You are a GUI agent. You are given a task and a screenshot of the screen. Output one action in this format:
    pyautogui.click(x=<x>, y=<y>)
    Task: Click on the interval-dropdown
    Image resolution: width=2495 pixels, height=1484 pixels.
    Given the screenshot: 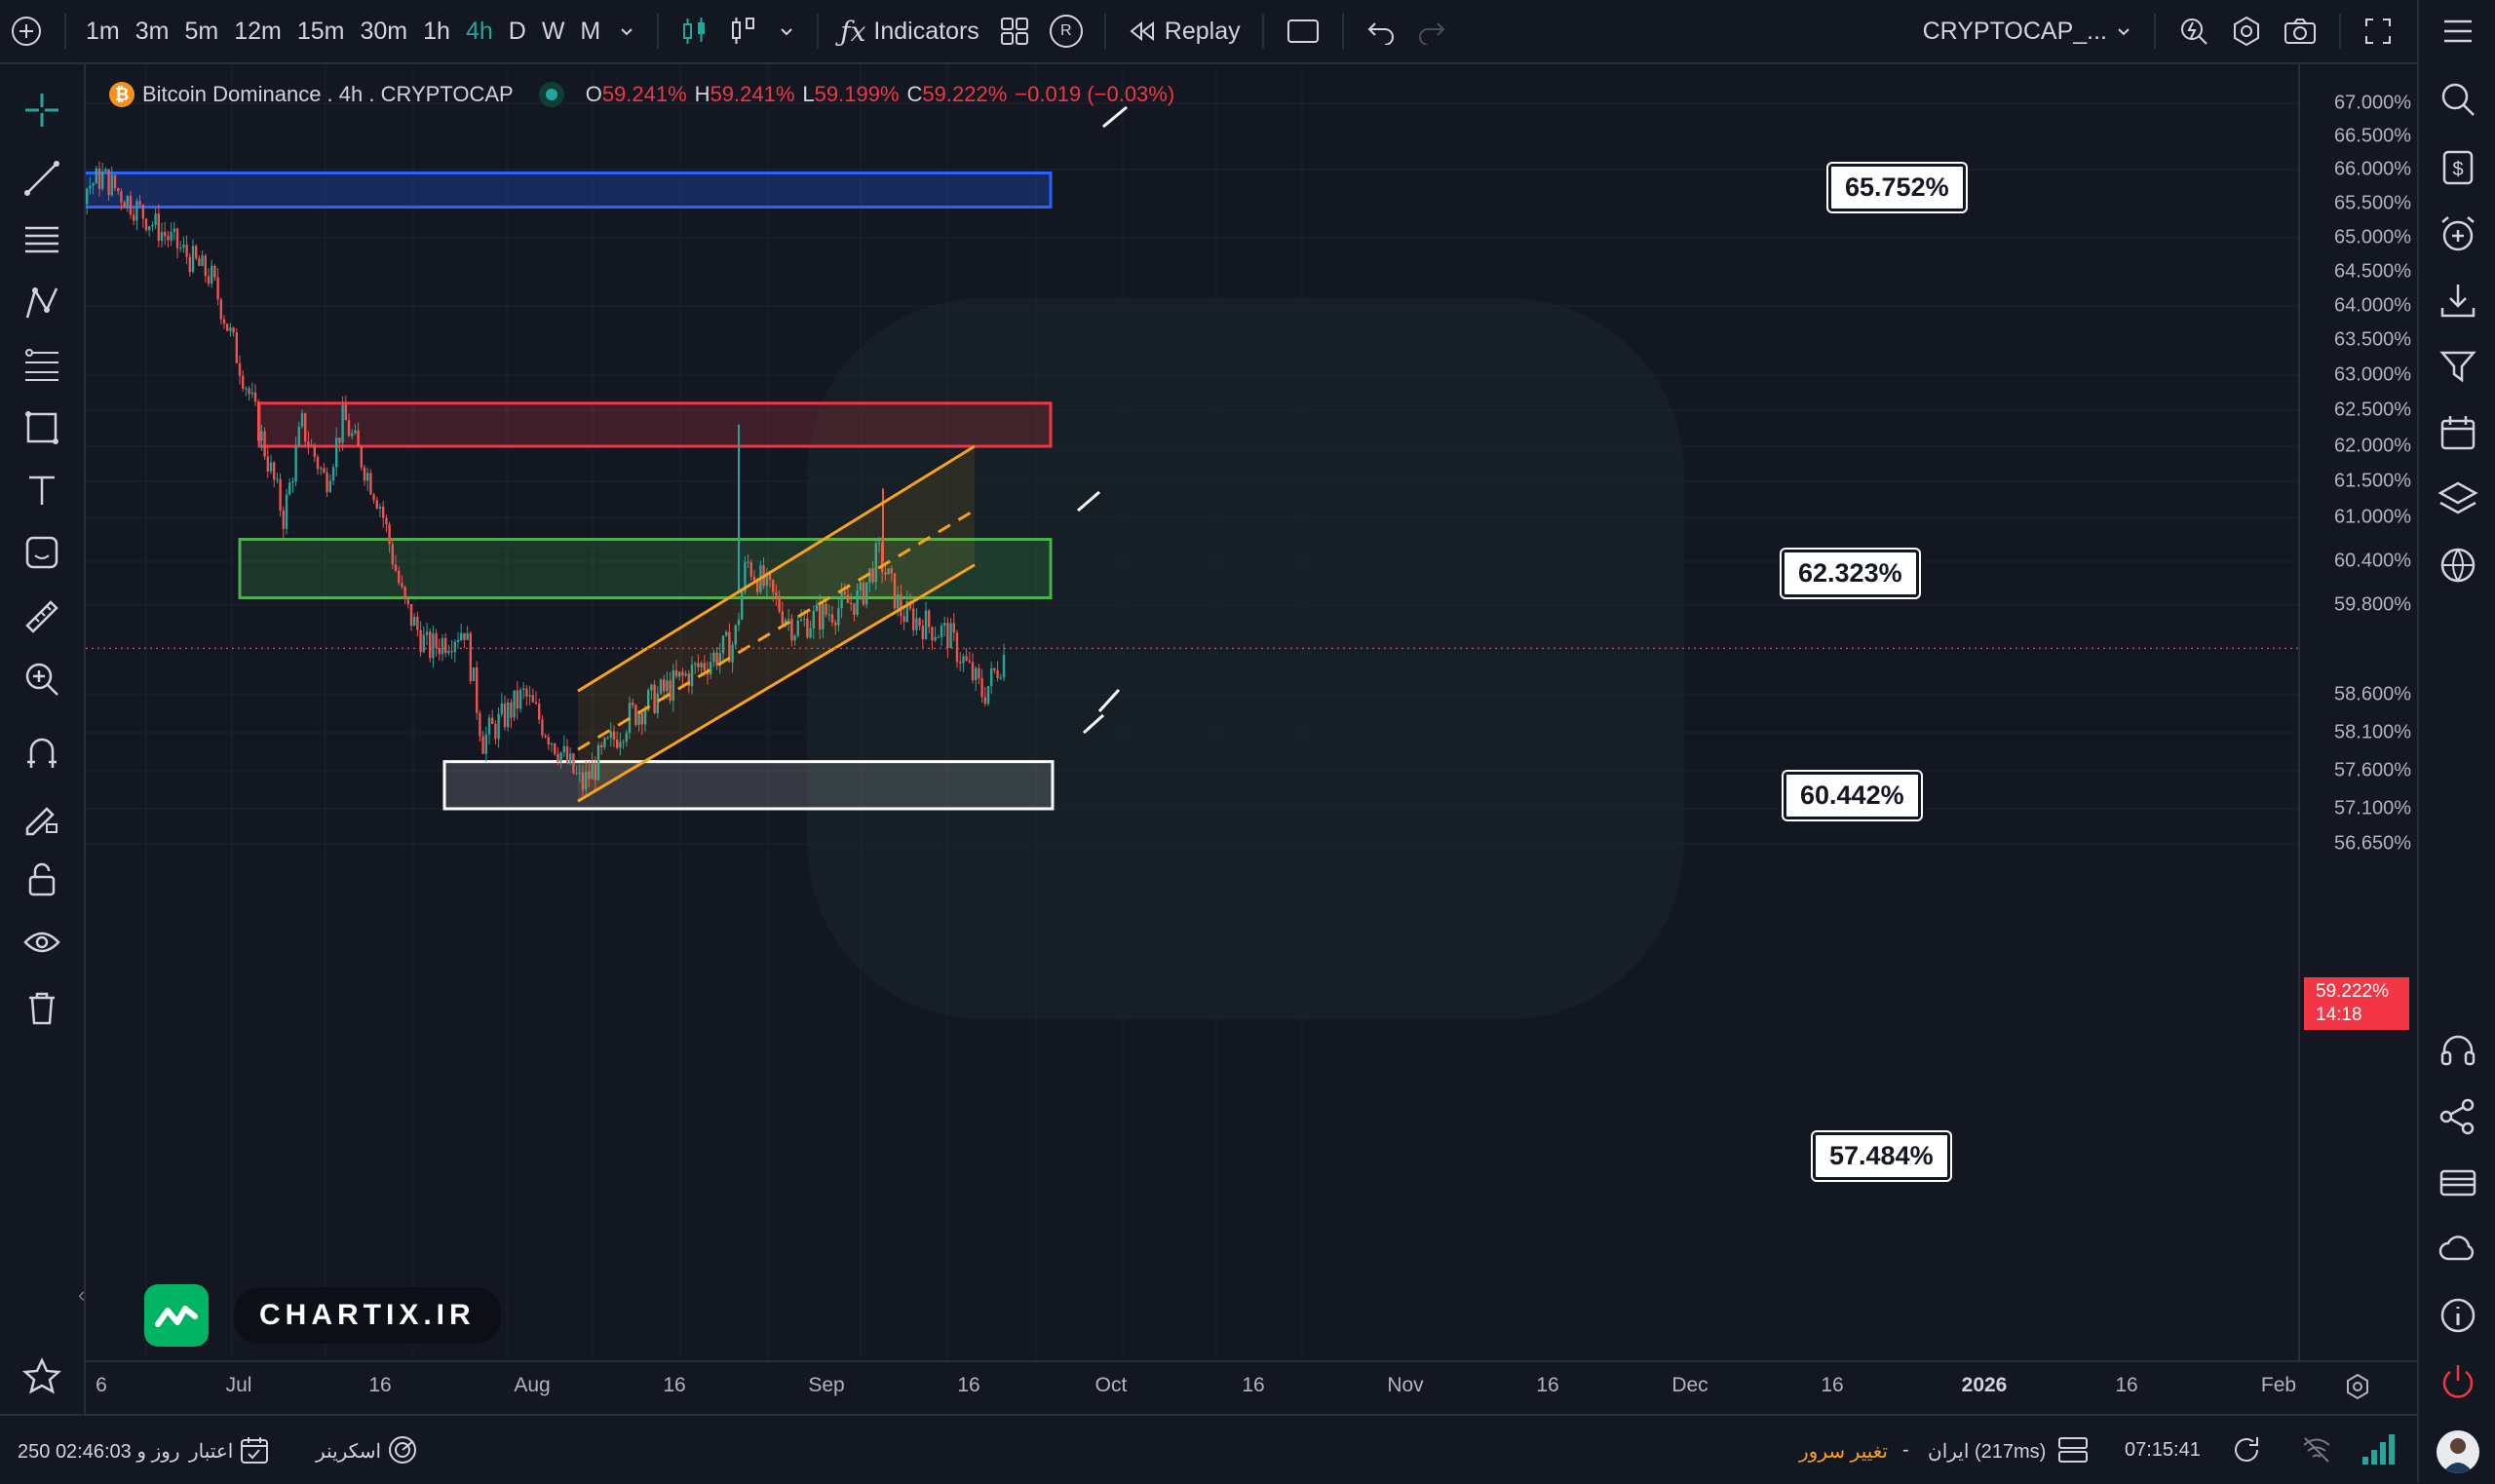 What is the action you would take?
    pyautogui.click(x=626, y=31)
    